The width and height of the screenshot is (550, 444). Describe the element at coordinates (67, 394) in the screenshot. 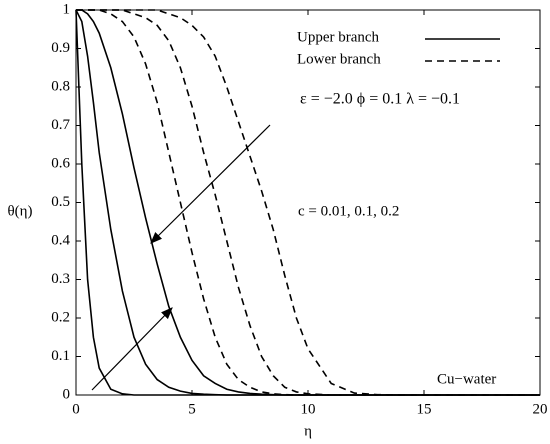

I see `y-tick-label: 0` at that location.